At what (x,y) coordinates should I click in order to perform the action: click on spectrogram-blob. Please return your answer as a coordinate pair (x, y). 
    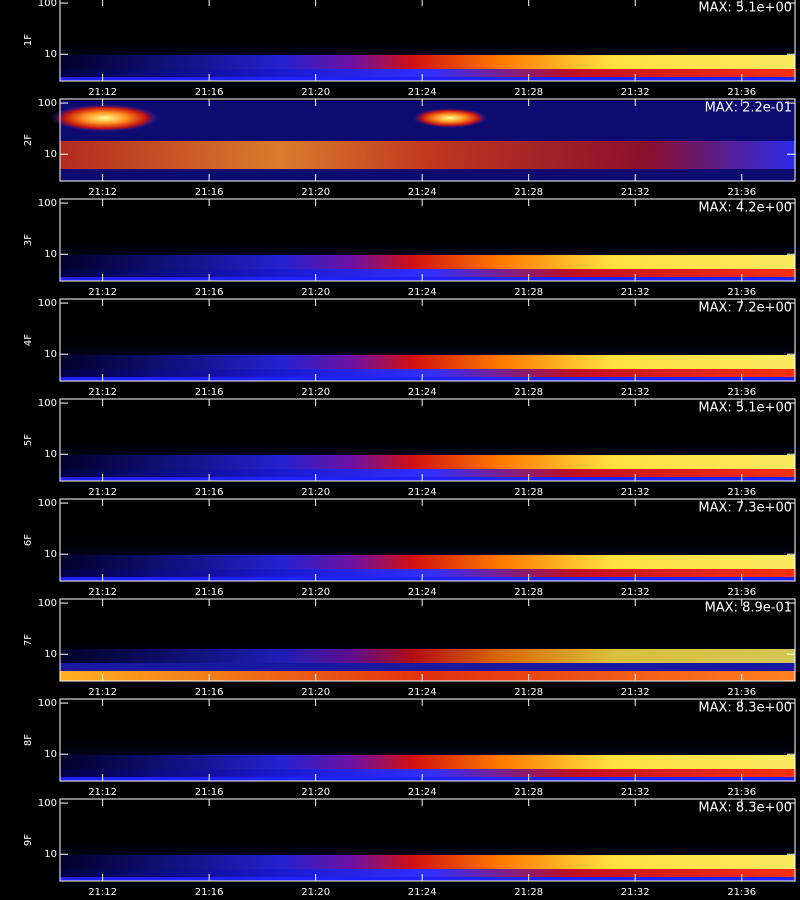
    Looking at the image, I should click on (105, 118).